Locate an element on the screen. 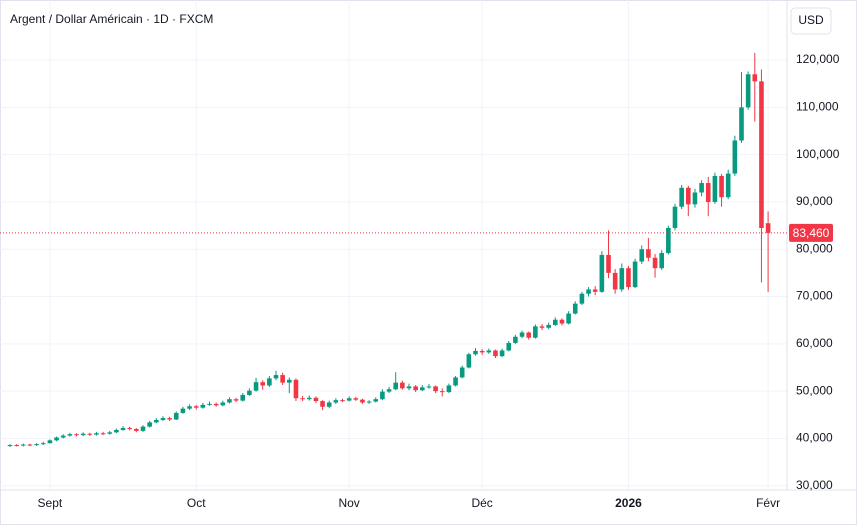 The width and height of the screenshot is (857, 525). x-tick-label: Sept is located at coordinates (50, 503).